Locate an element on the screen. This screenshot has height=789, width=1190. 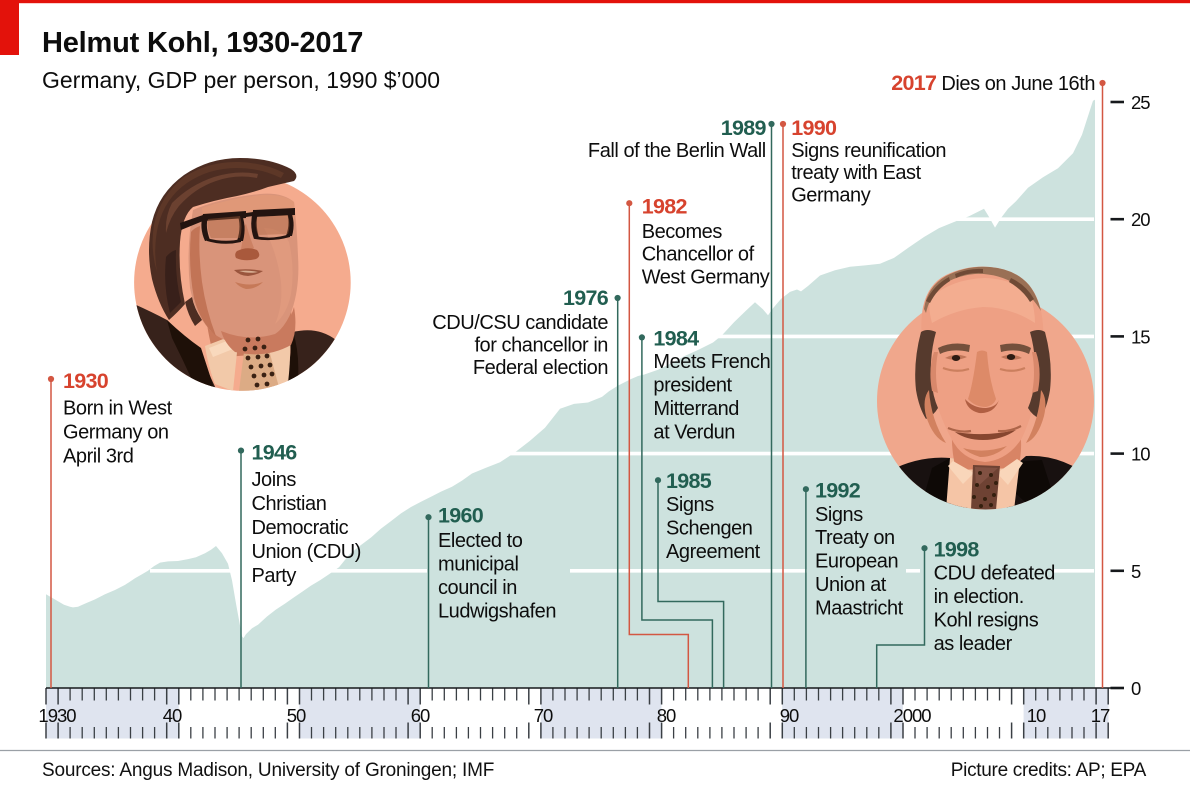
svg-text: 2017 Dies on June 16th is located at coordinates (993, 83).